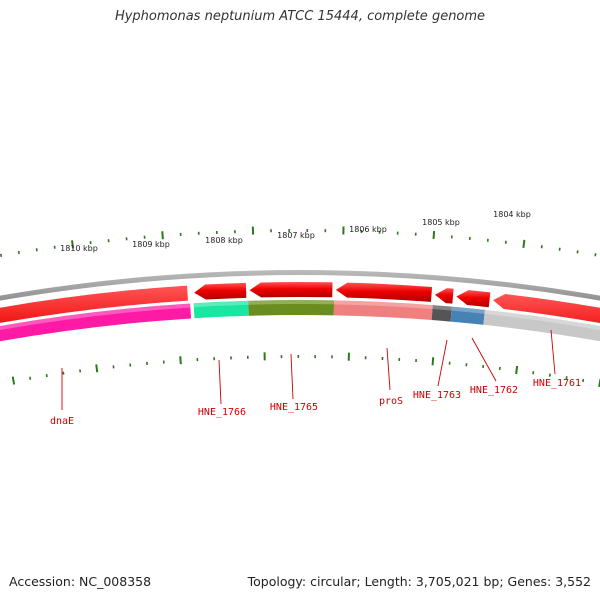 This screenshot has width=600, height=600. What do you see at coordinates (512, 214) in the screenshot?
I see `scale-label: 1804 kbp` at bounding box center [512, 214].